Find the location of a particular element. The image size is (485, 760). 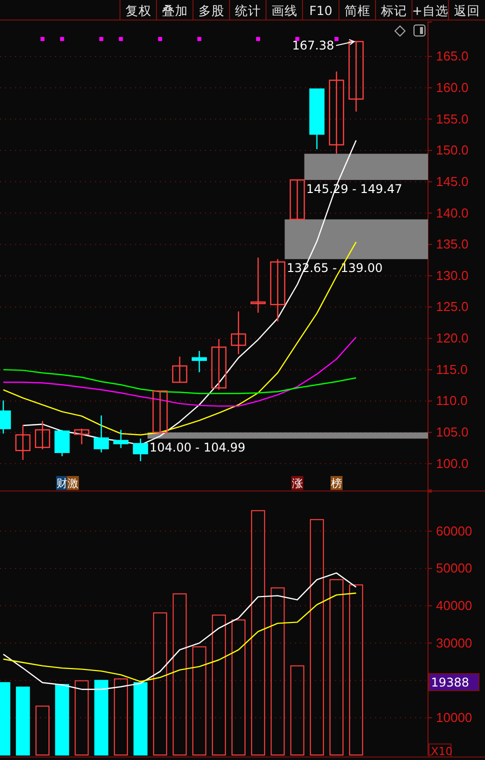

text: 叠加 is located at coordinates (175, 10).